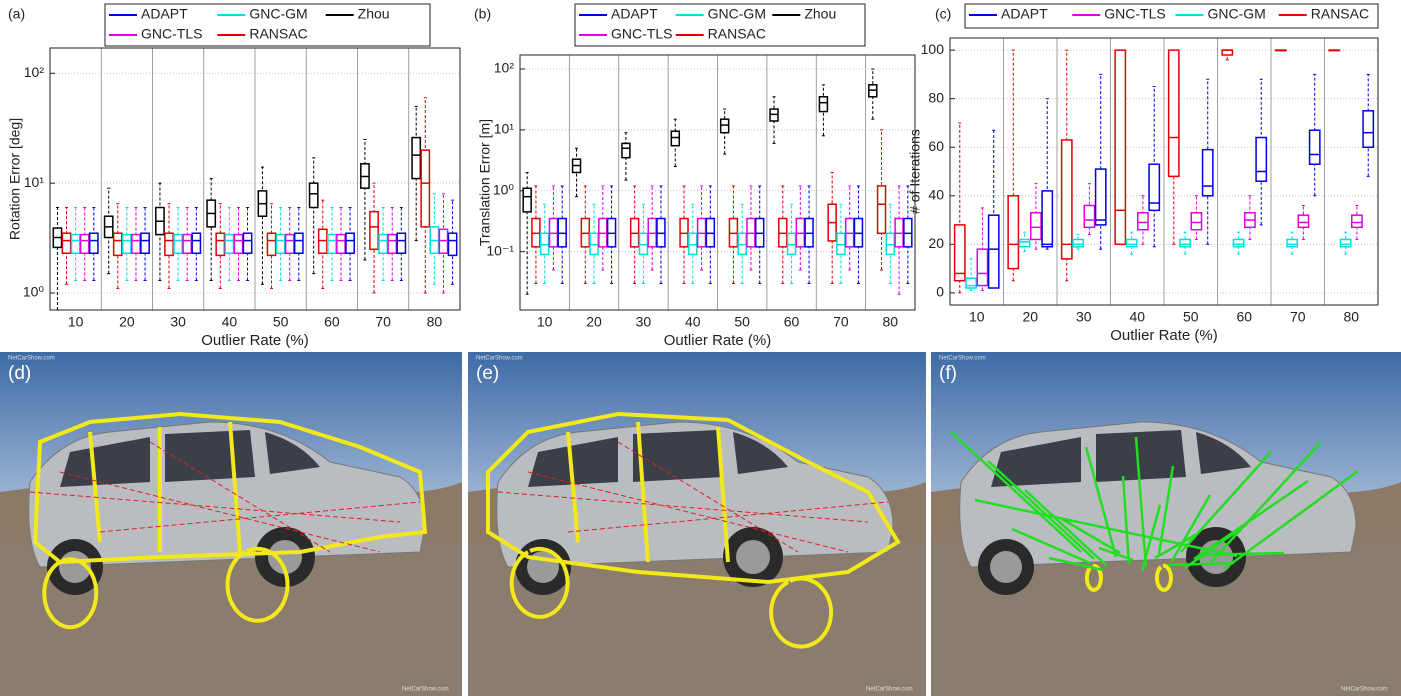 This screenshot has width=1401, height=696. What do you see at coordinates (485, 182) in the screenshot?
I see `y-axis-label: Translation Error [m]` at bounding box center [485, 182].